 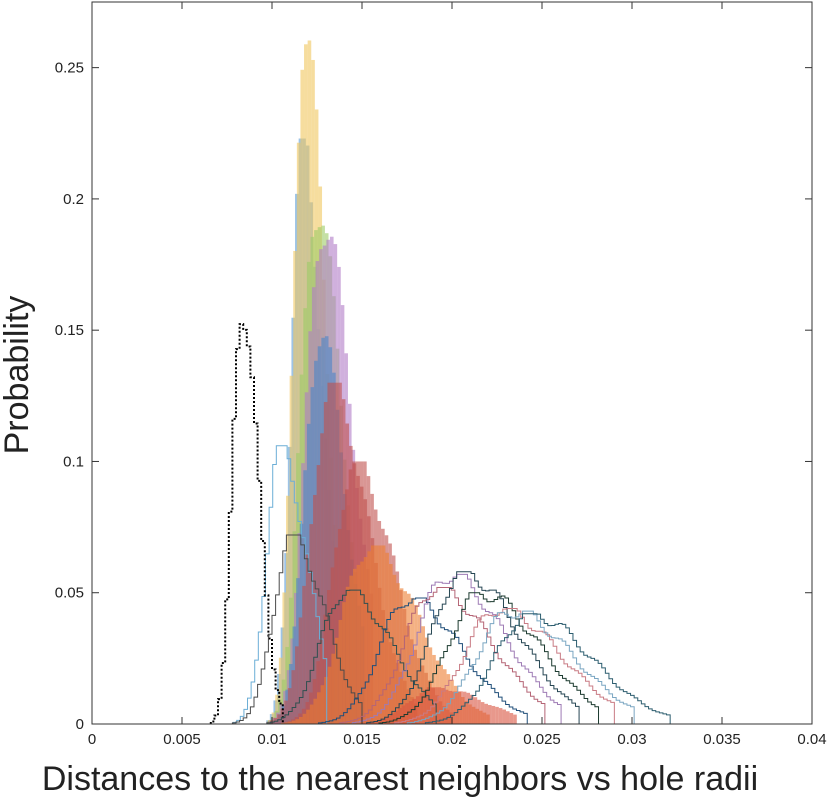 I want to click on x-tick-label: 0.025, so click(x=542, y=739).